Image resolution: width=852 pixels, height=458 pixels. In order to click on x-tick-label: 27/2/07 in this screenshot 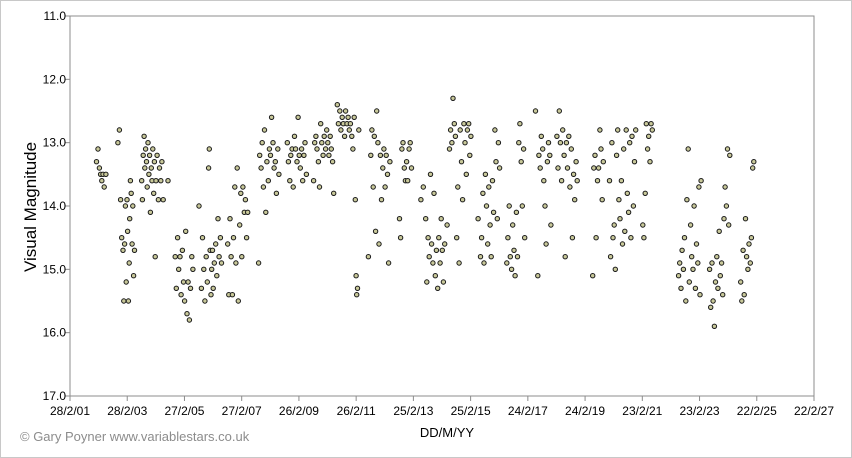, I will do `click(242, 411)`.